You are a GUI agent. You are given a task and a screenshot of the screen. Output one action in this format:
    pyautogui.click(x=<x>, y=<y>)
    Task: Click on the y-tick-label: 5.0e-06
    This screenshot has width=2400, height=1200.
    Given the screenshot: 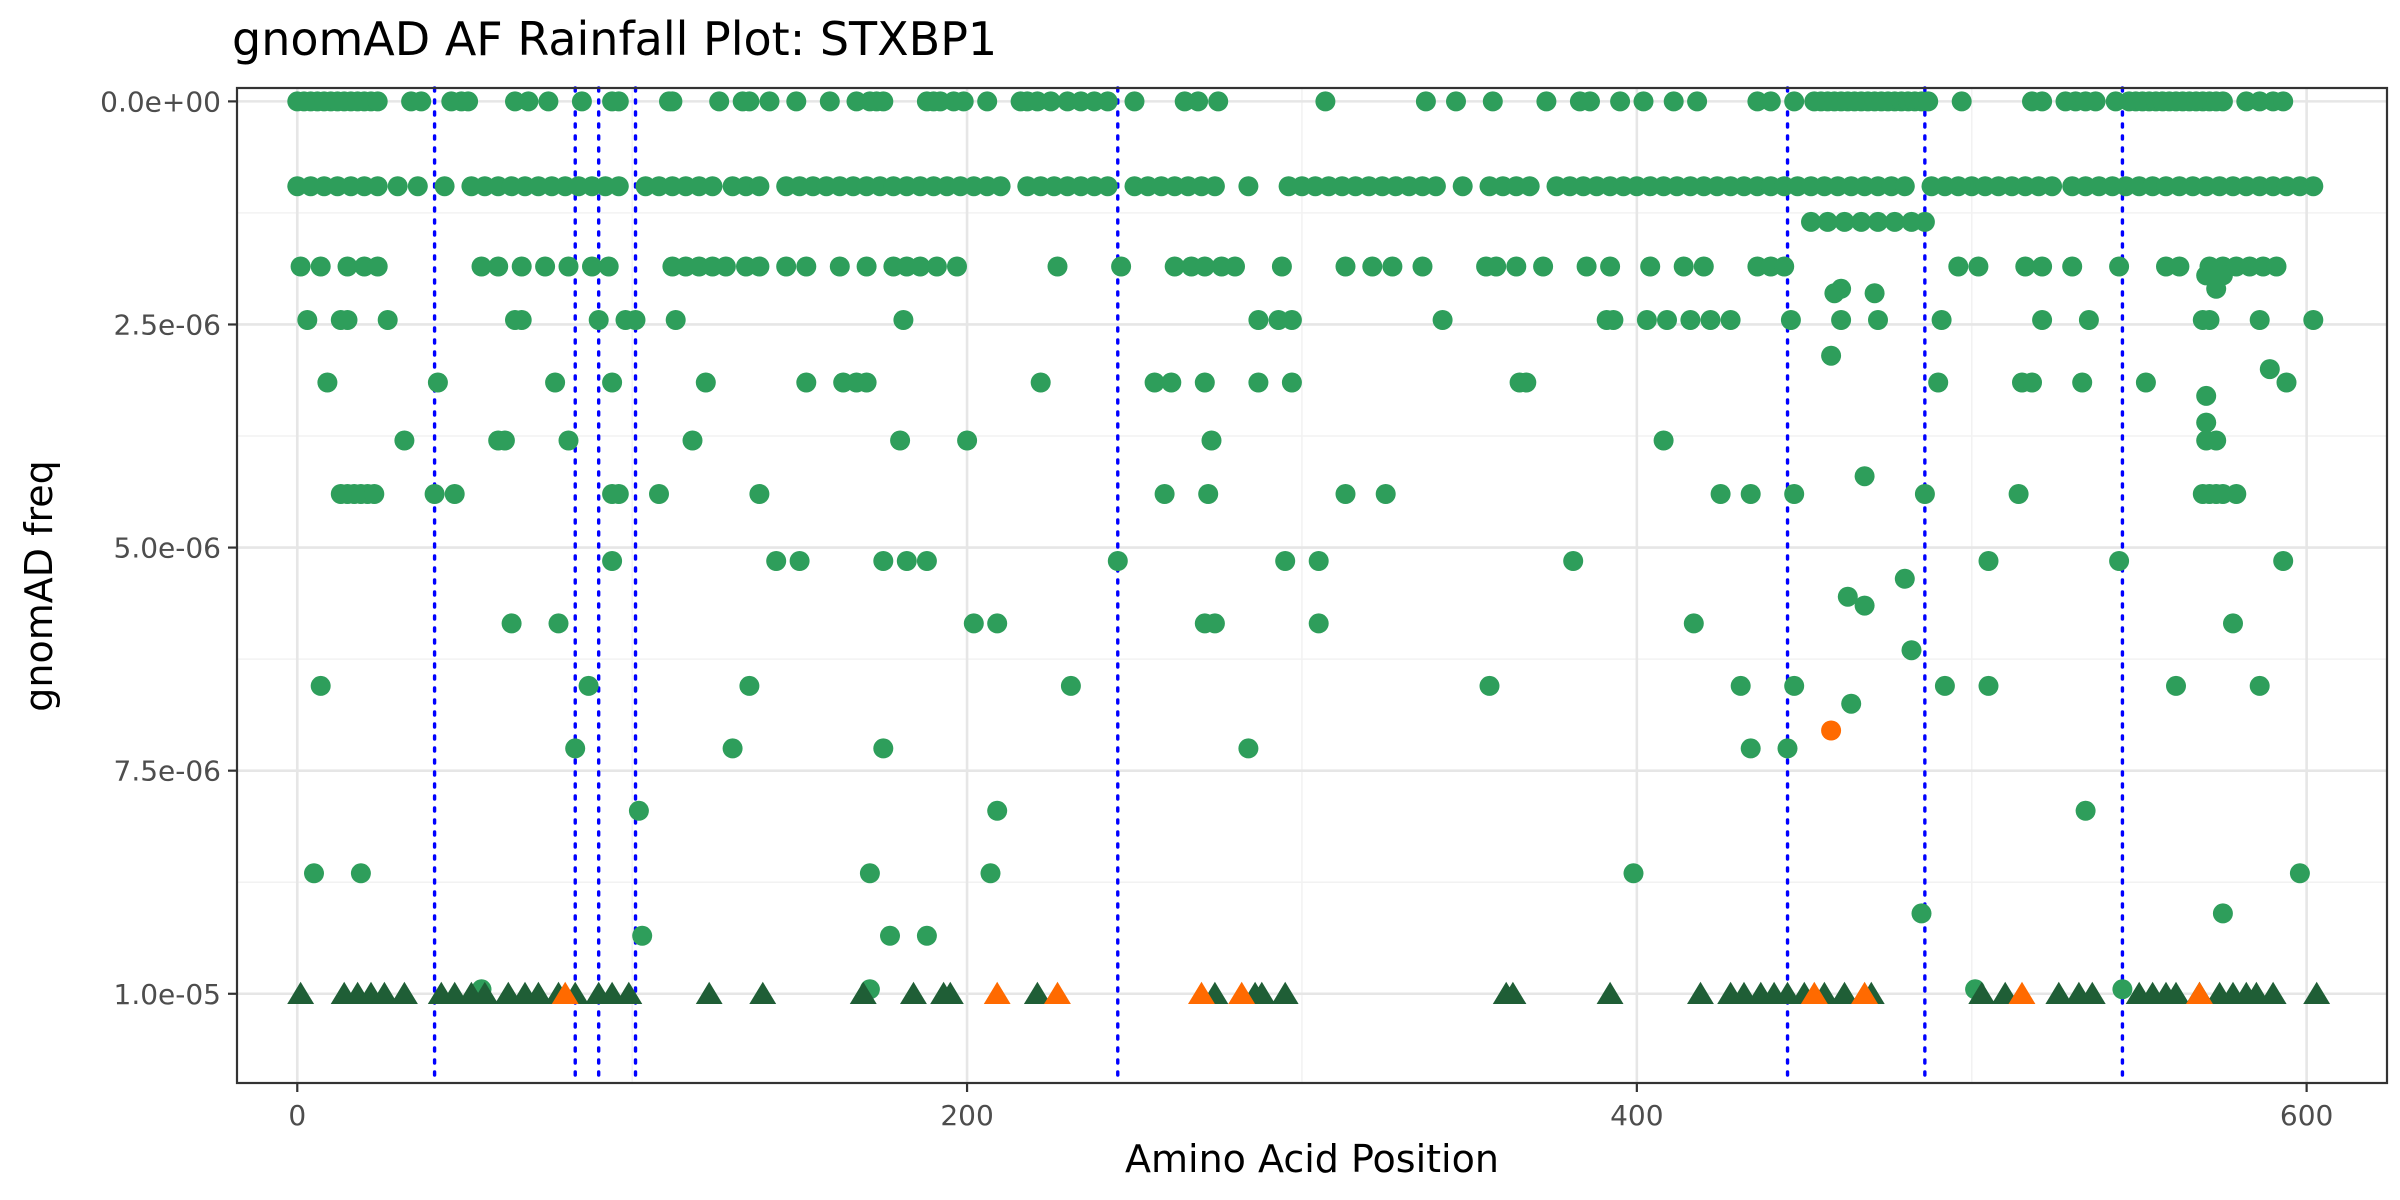 What is the action you would take?
    pyautogui.click(x=168, y=548)
    